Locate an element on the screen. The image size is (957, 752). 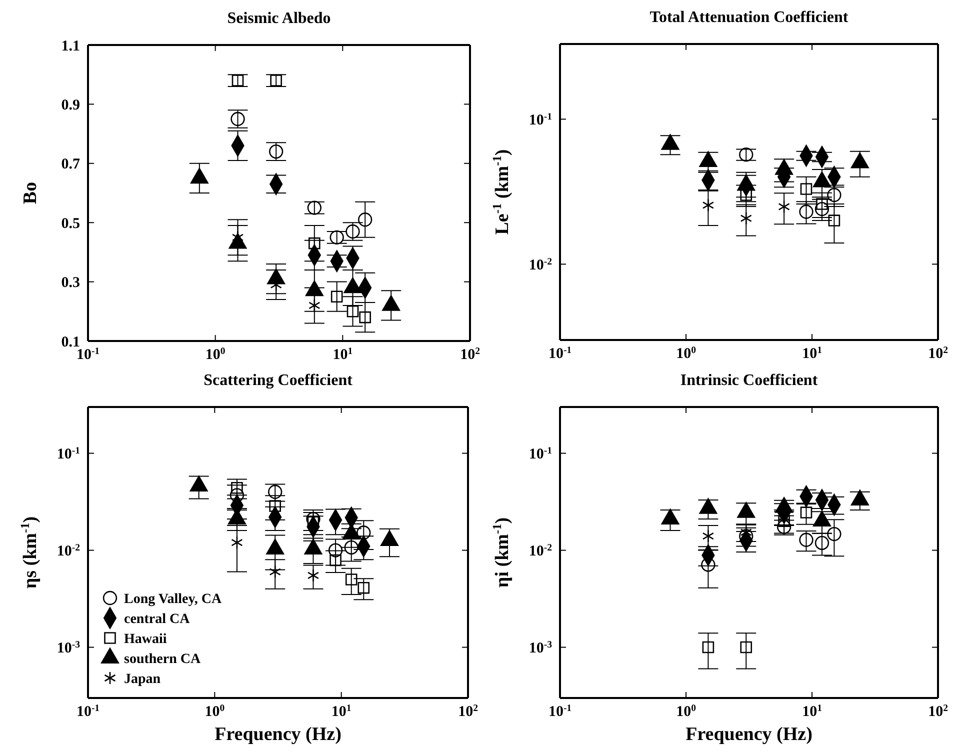
chart-title: Seismic Albedo is located at coordinates (279, 18).